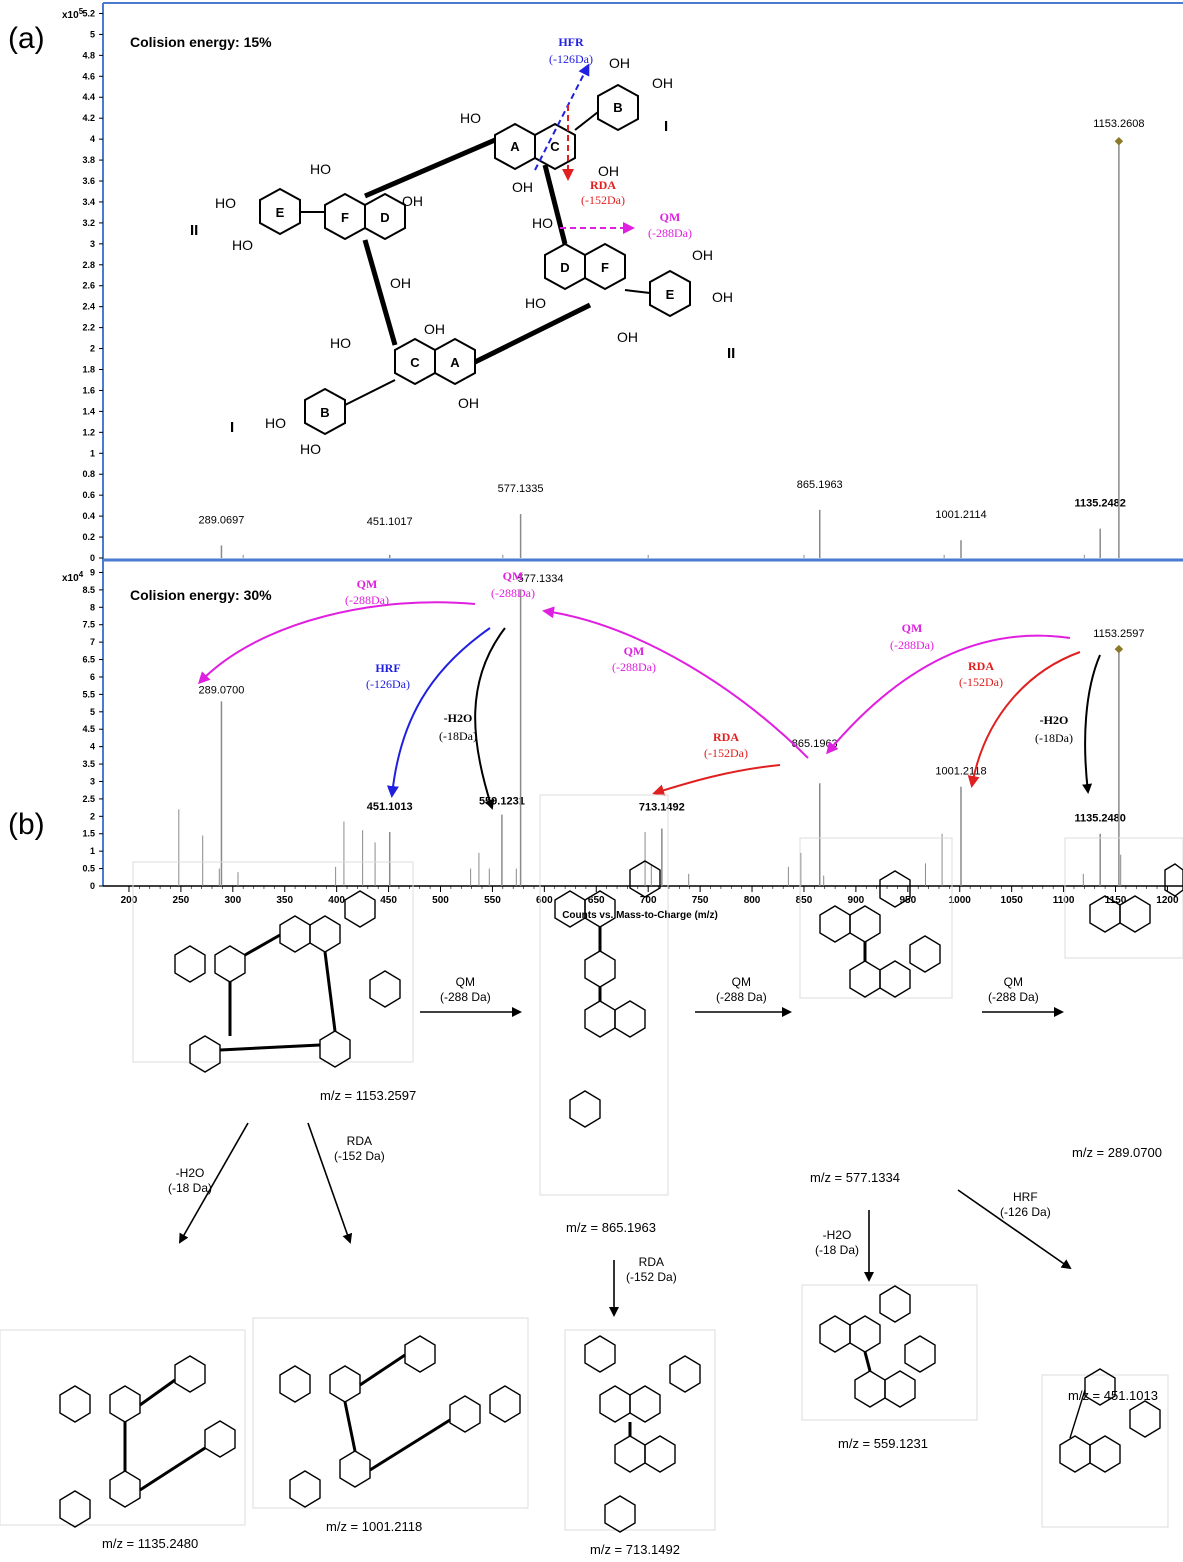  I want to click on y-tick-label-top: 4, so click(92, 139).